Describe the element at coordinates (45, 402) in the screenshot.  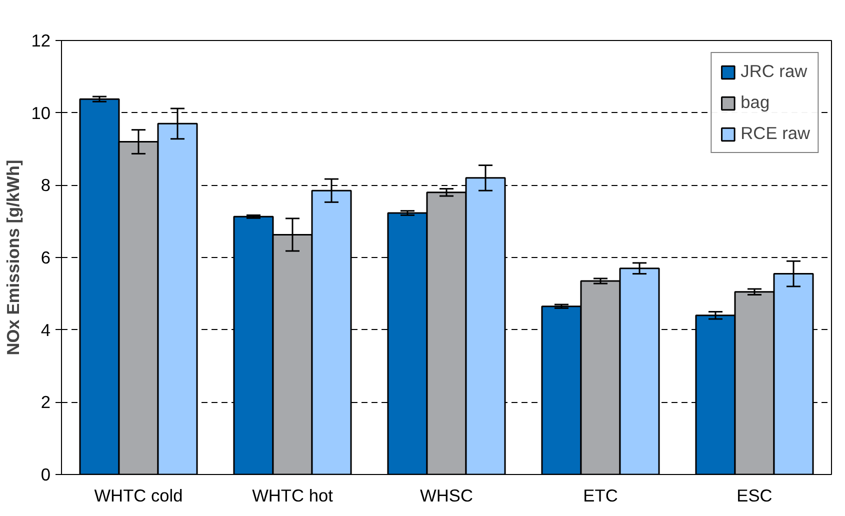
I see `y-tick-label: 2` at that location.